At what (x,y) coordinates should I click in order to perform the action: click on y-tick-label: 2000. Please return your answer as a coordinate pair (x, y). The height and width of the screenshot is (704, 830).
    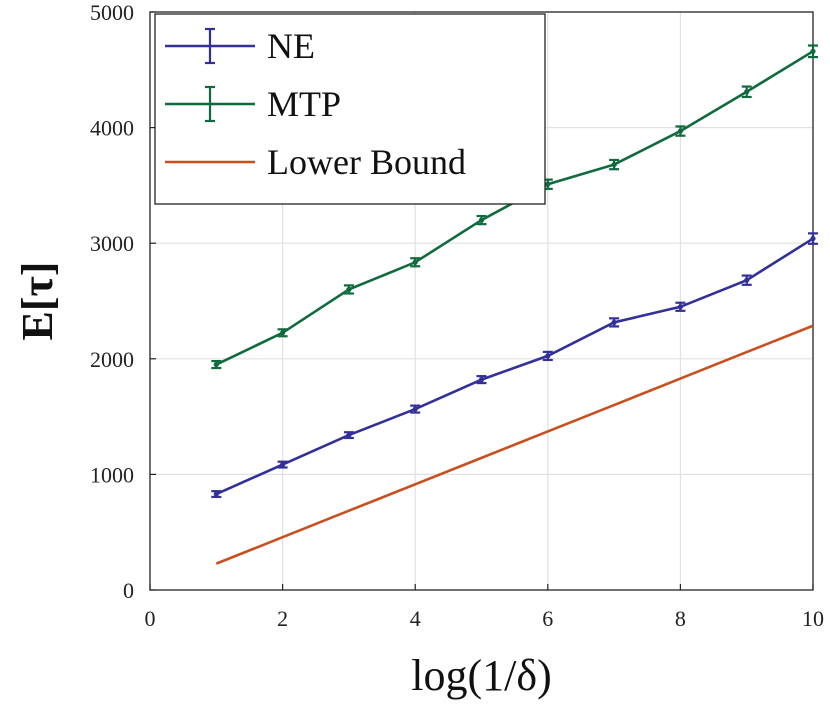
    Looking at the image, I should click on (112, 359).